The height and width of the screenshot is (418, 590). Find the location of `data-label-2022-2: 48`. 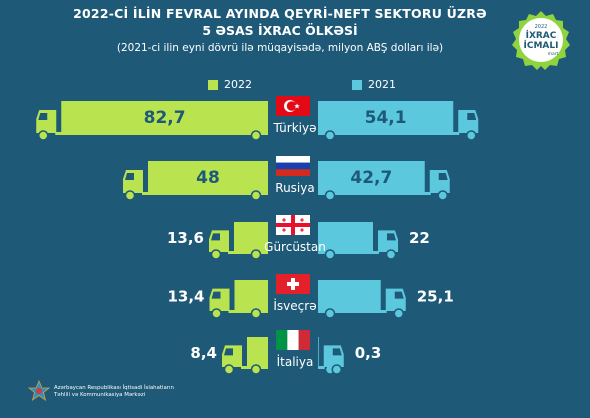

data-label-2022-2: 48 is located at coordinates (208, 178).